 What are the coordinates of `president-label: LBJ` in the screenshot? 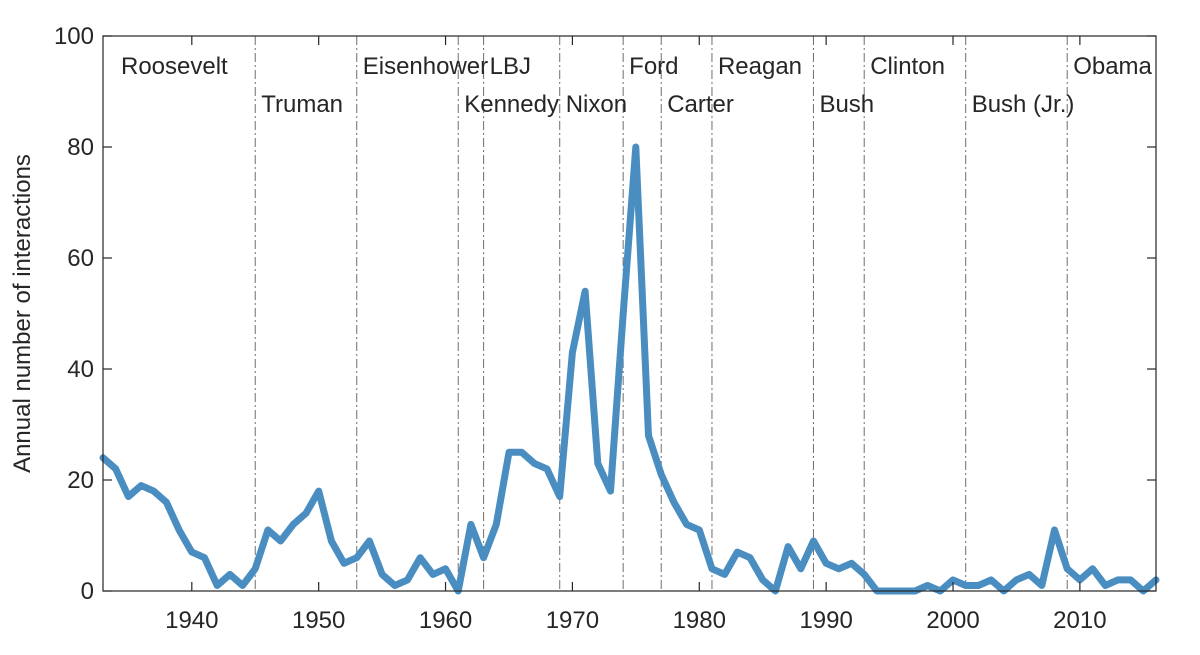 It's located at (510, 66).